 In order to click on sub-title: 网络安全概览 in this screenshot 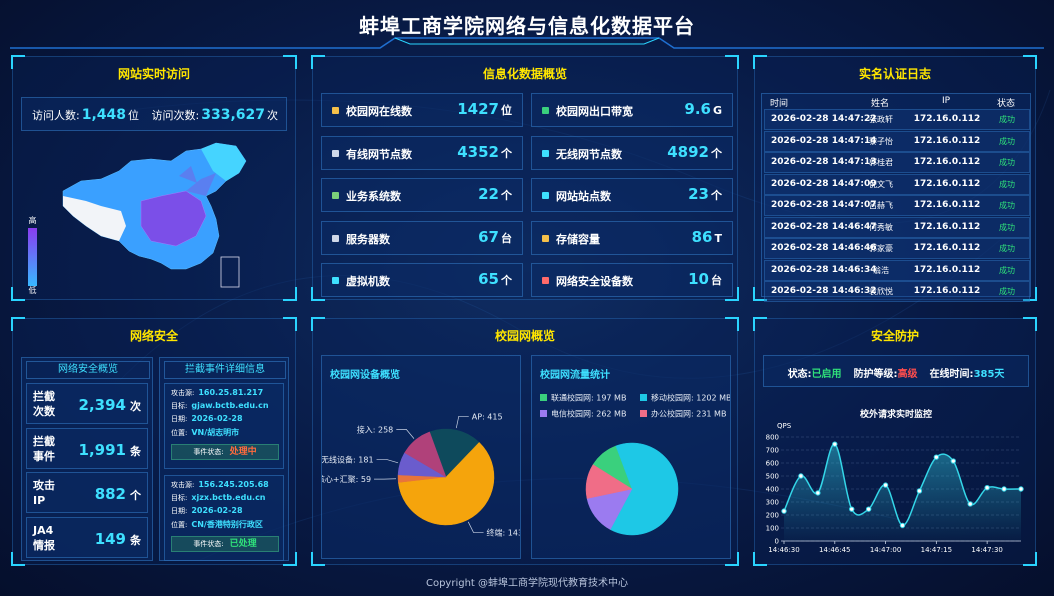, I will do `click(88, 370)`.